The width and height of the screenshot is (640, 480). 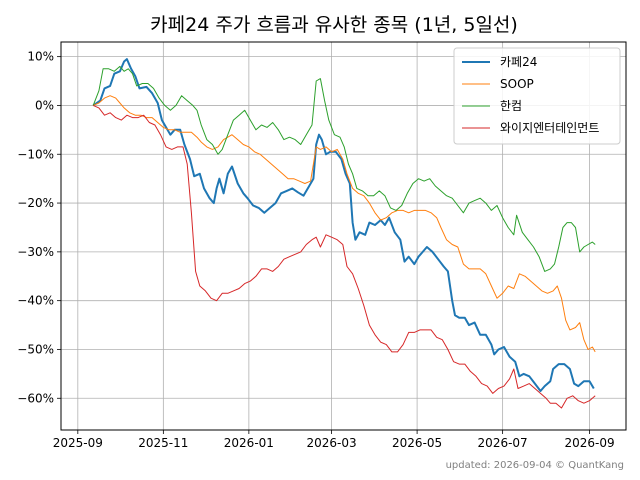 I want to click on legend-label: 한컴, so click(x=511, y=106).